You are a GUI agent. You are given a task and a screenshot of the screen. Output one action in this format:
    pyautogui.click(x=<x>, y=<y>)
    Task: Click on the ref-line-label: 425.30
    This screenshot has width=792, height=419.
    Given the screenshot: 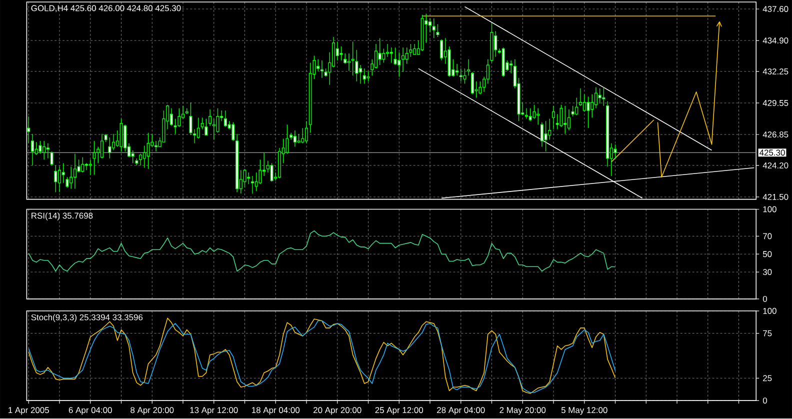 What is the action you would take?
    pyautogui.click(x=772, y=153)
    